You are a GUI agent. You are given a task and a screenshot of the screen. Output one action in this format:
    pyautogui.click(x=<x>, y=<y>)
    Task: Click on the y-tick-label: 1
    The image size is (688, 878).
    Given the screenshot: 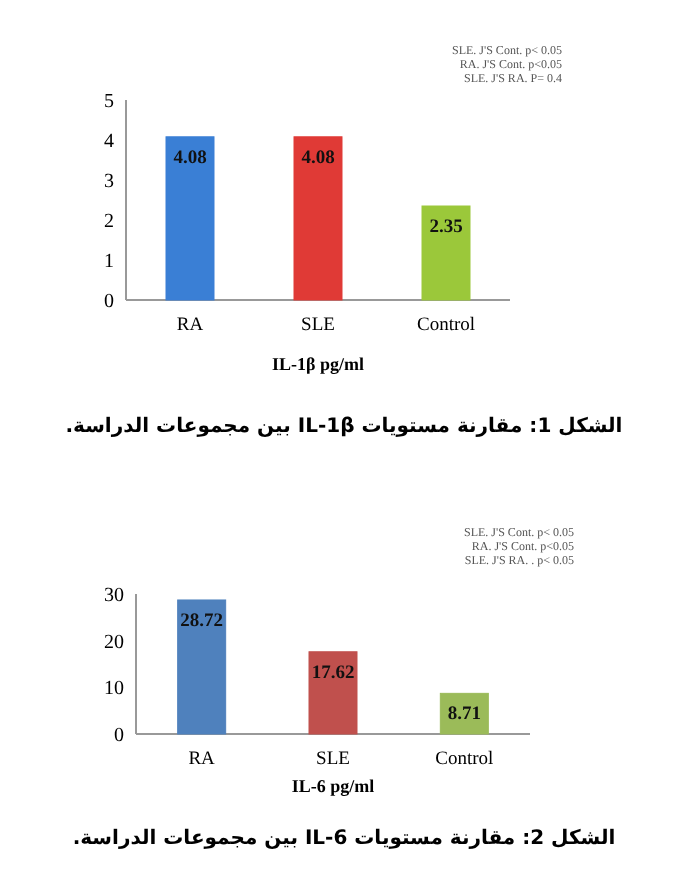 What is the action you would take?
    pyautogui.click(x=109, y=262)
    